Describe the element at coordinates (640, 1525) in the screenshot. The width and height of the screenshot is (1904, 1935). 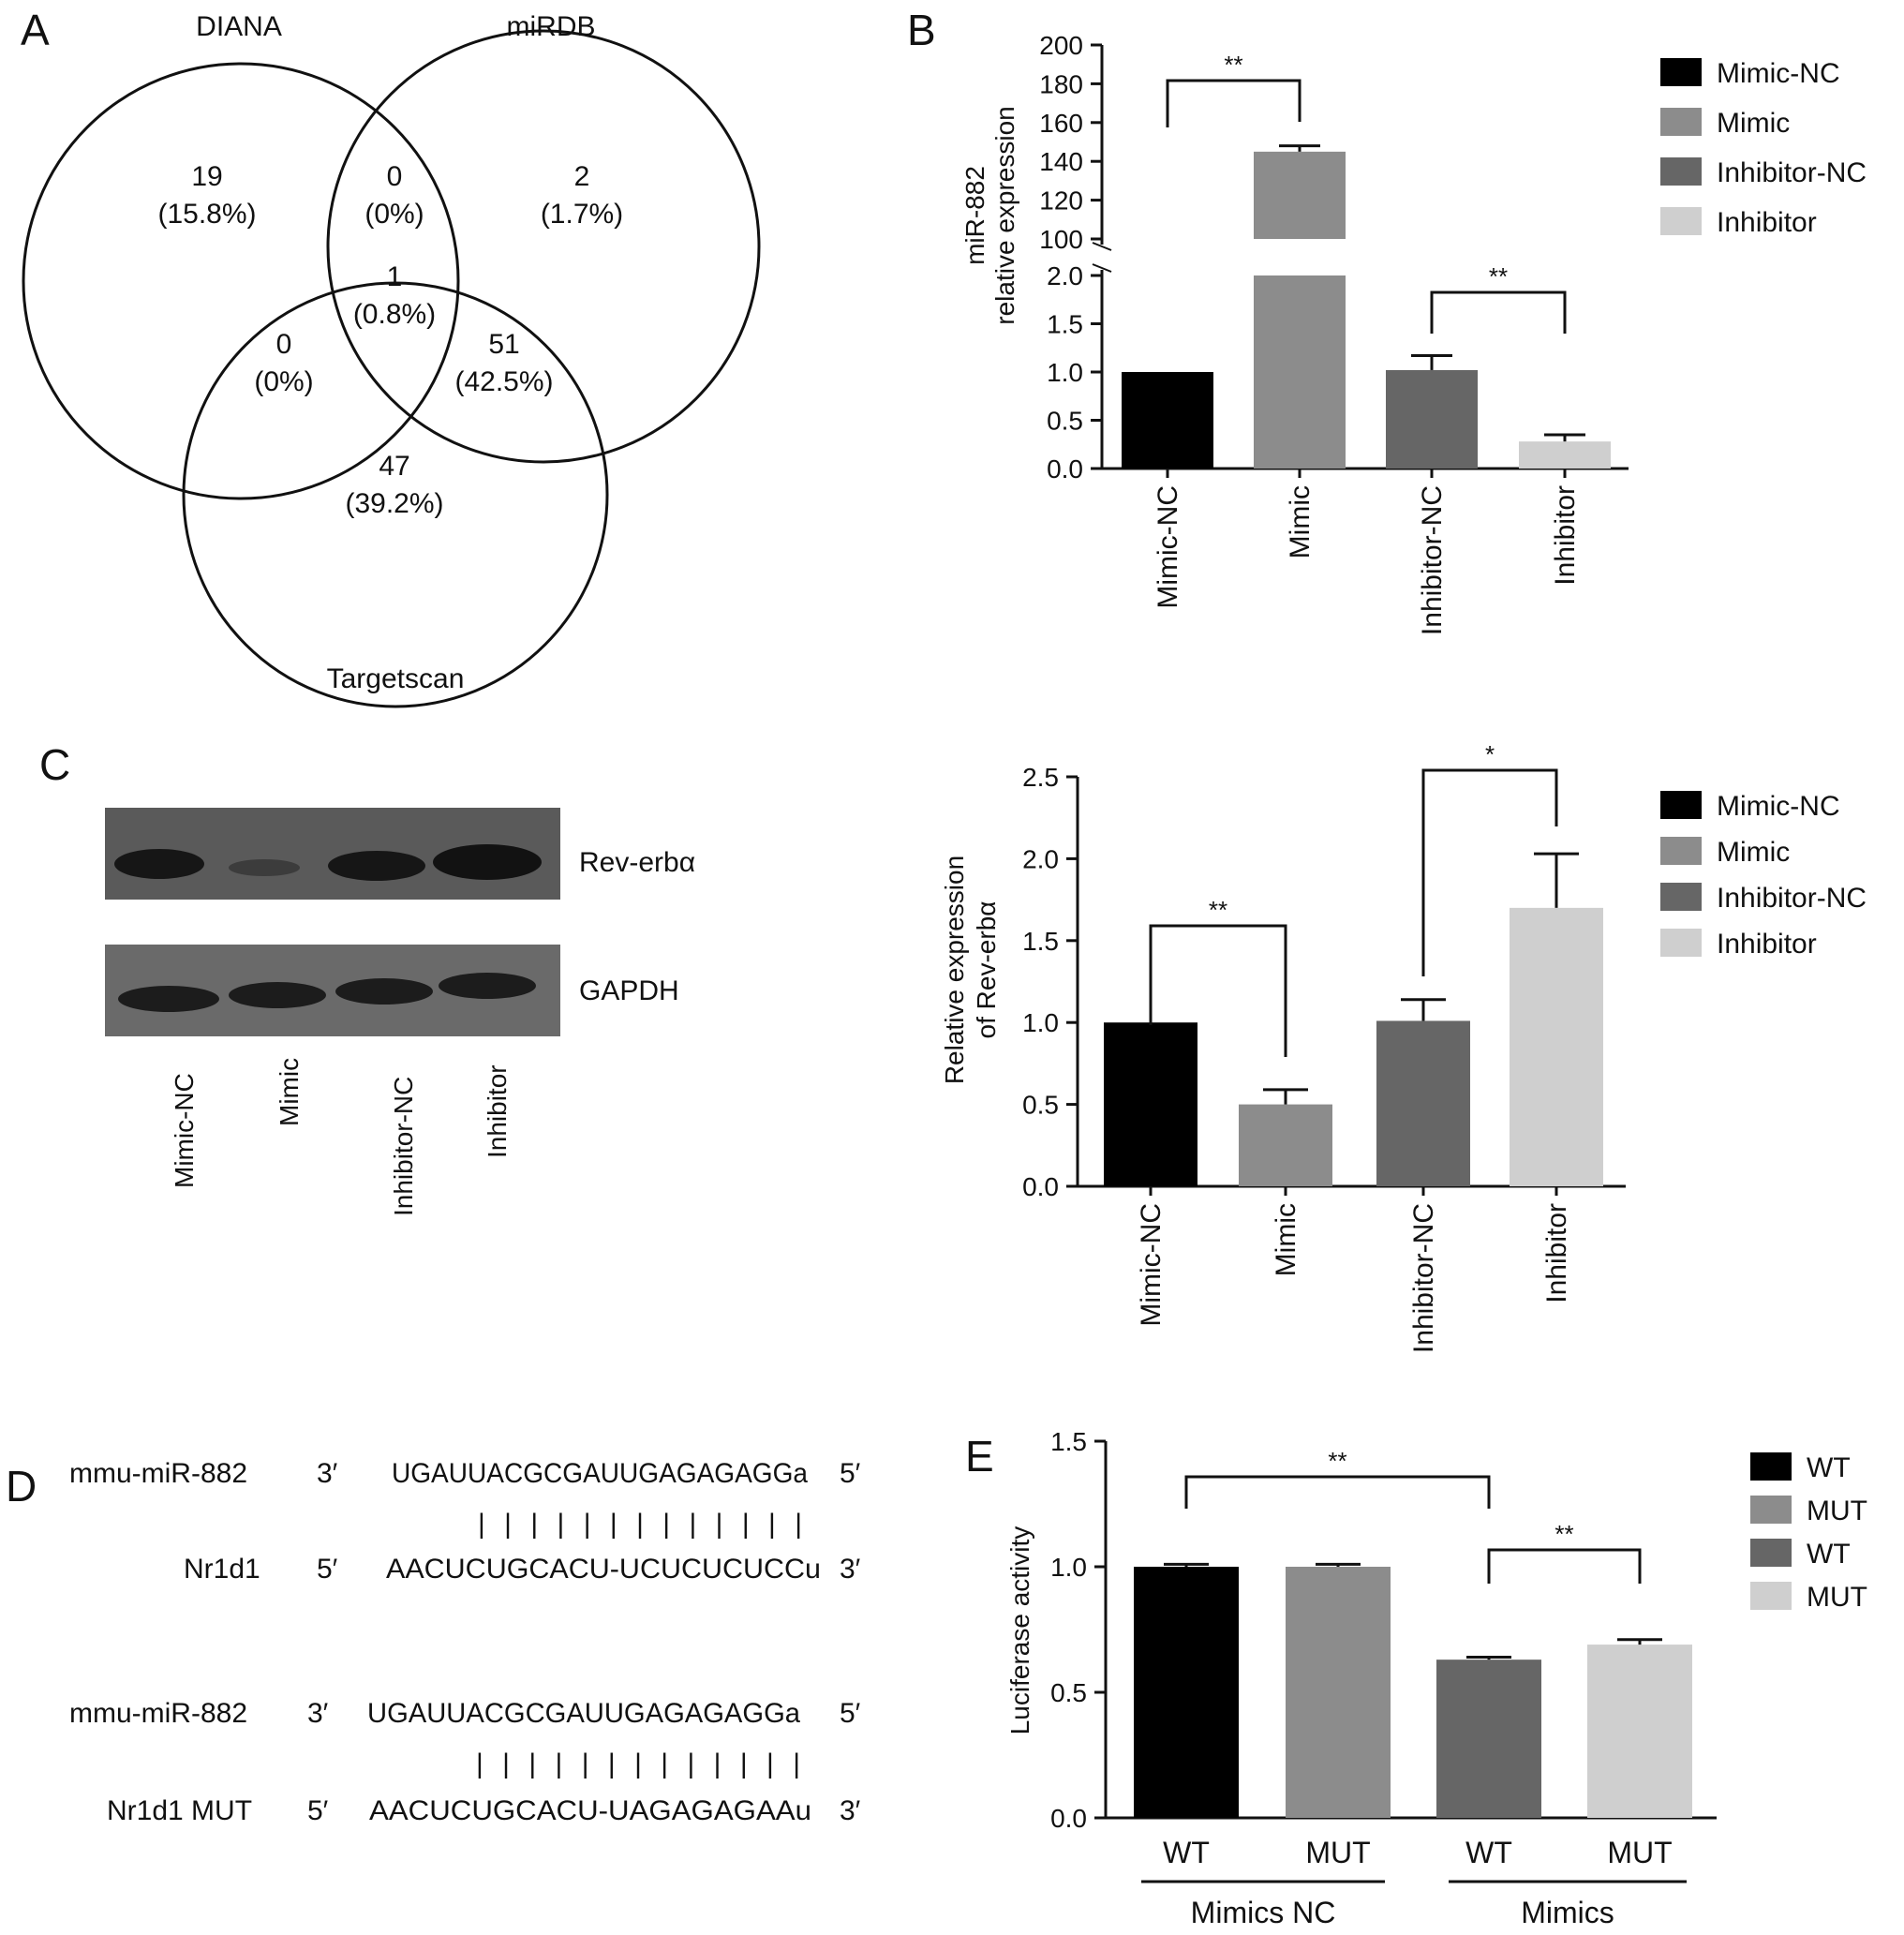
I see `alignment-1-pairs: | | | | | | | | | | | | |` at that location.